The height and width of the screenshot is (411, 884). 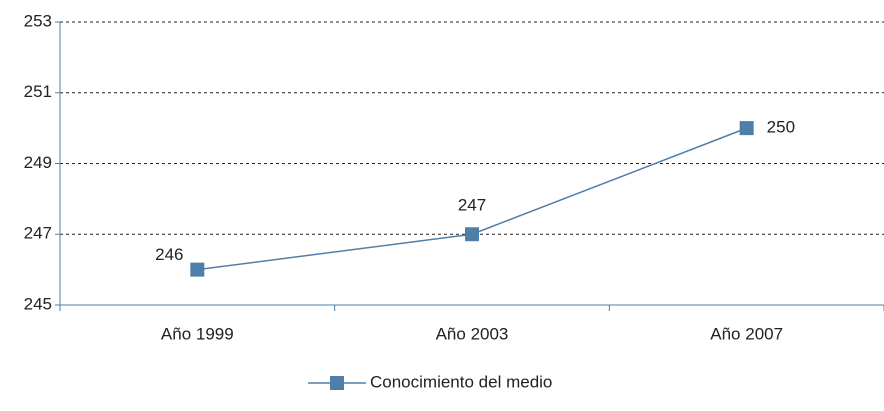 What do you see at coordinates (169, 254) in the screenshot?
I see `data-label: 246` at bounding box center [169, 254].